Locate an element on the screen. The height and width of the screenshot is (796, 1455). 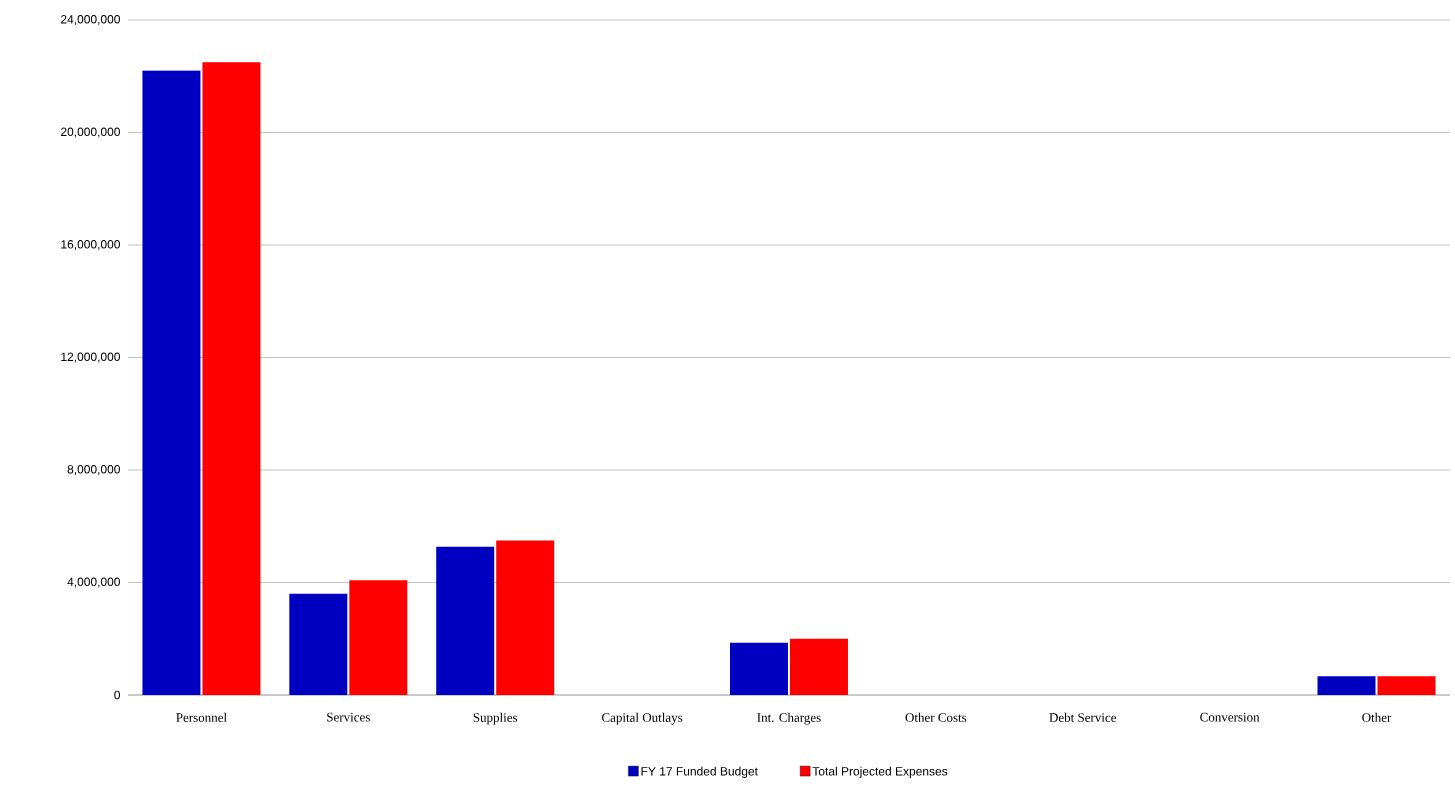
x-tick-label: Capital Outlays is located at coordinates (642, 718).